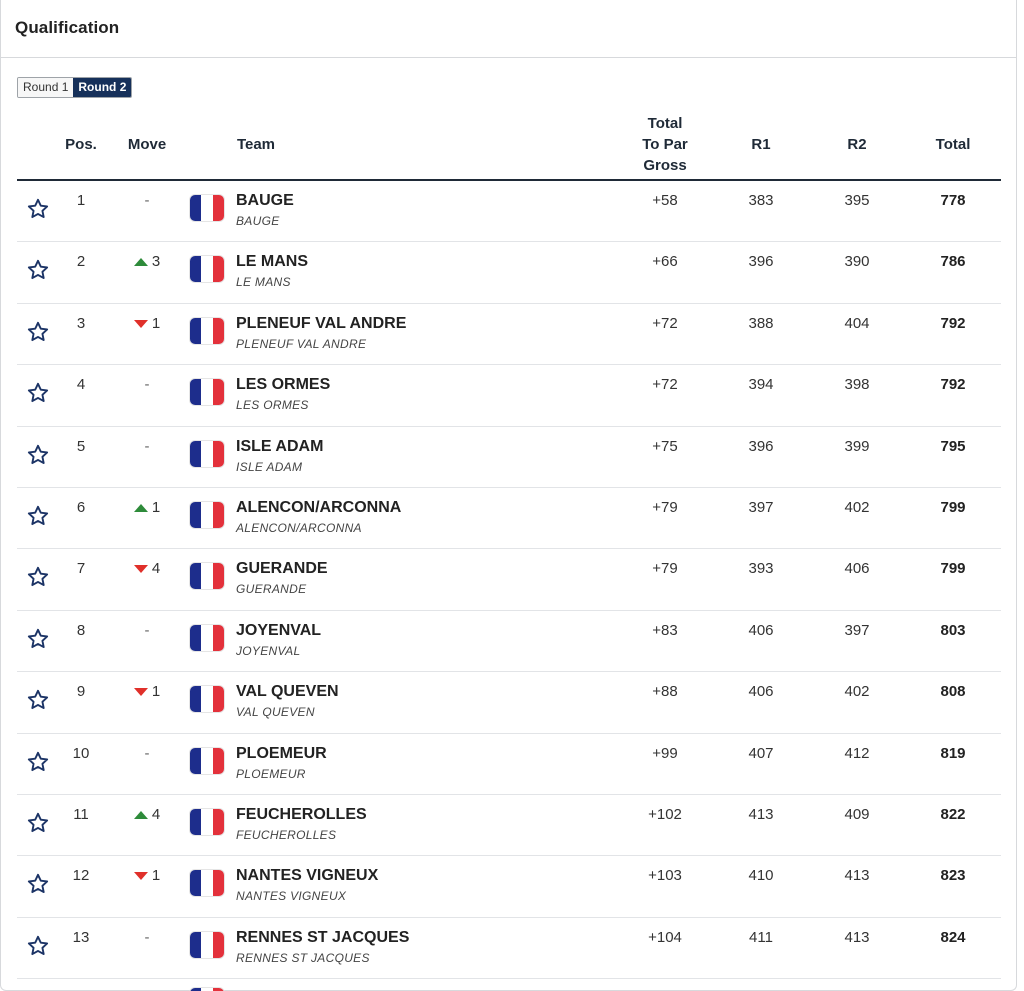  What do you see at coordinates (299, 527) in the screenshot?
I see `team-club: ALENCON/ARCONNA` at bounding box center [299, 527].